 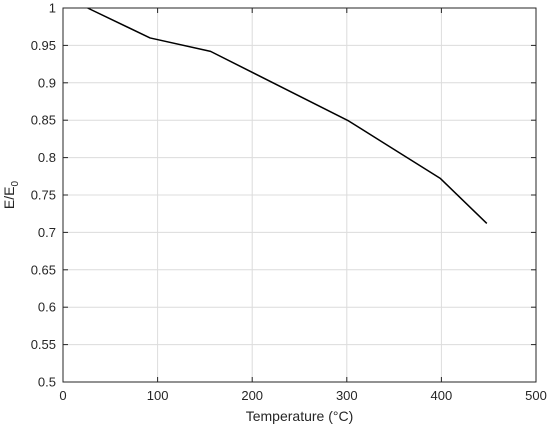 I want to click on y-tick-label: 0.7, so click(x=47, y=232).